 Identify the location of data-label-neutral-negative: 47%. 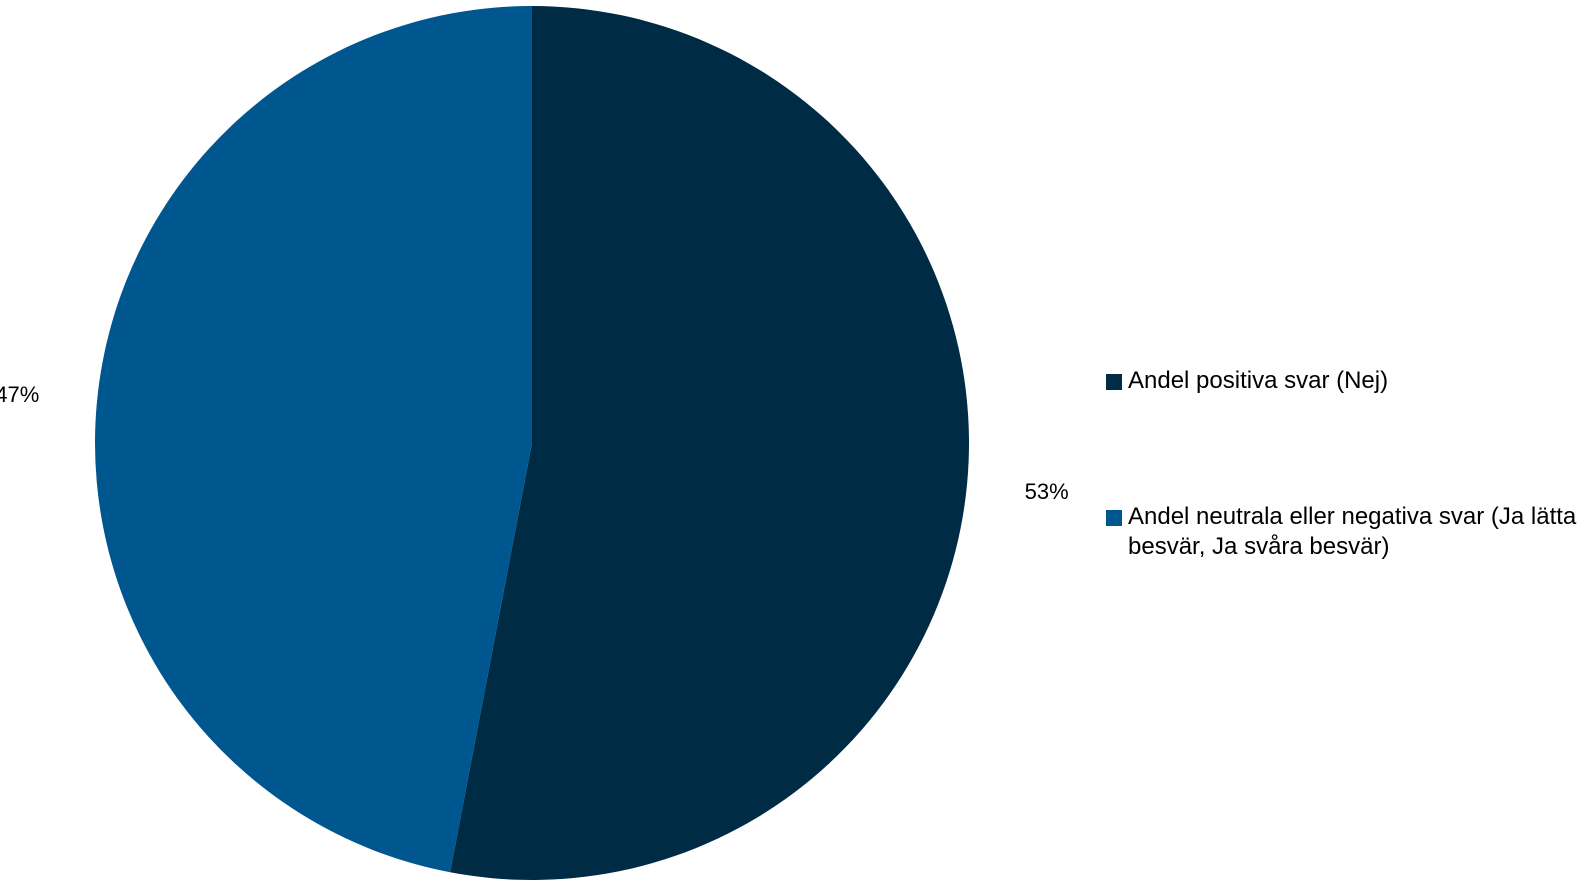
(19, 394).